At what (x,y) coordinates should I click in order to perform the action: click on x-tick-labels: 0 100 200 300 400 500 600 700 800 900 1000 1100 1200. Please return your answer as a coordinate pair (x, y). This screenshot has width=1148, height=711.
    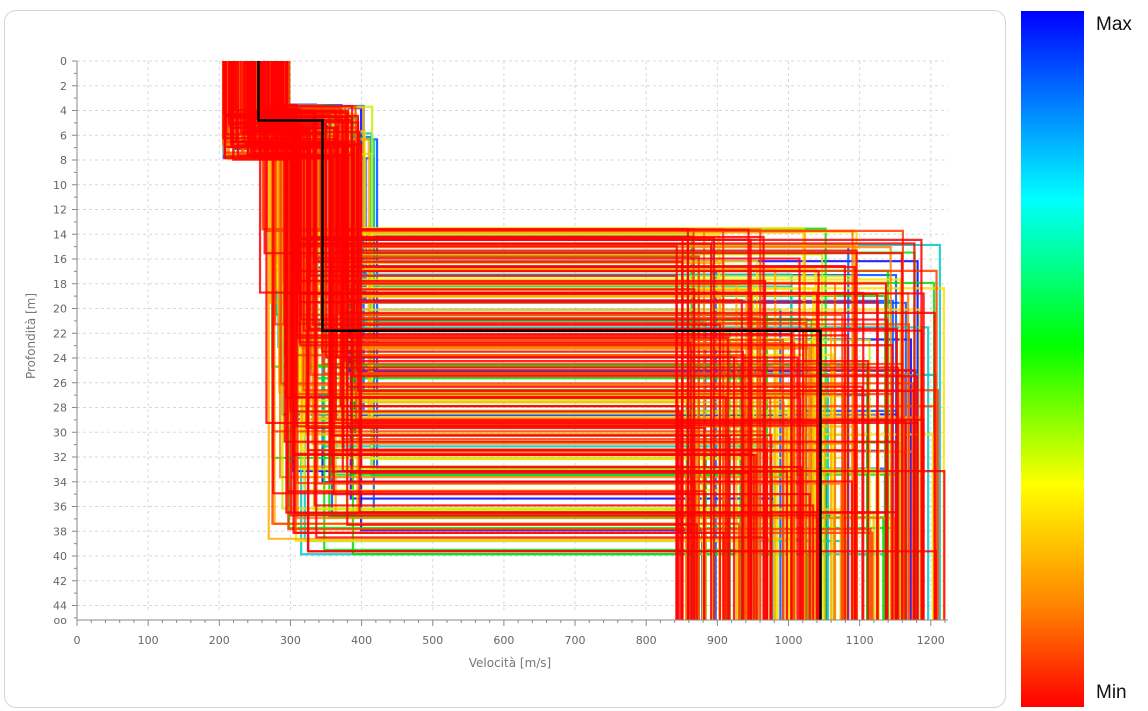
    Looking at the image, I should click on (509, 640).